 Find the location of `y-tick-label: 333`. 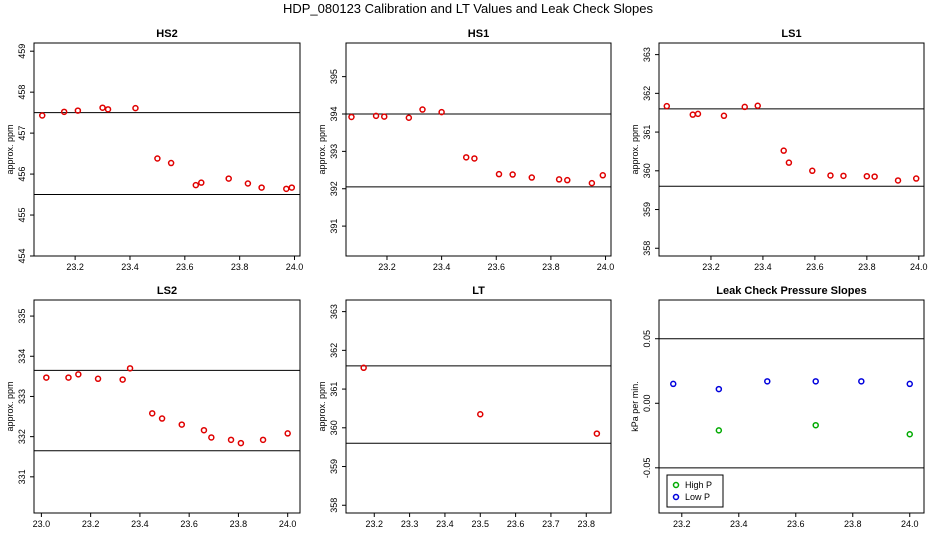

y-tick-label: 333 is located at coordinates (22, 396).